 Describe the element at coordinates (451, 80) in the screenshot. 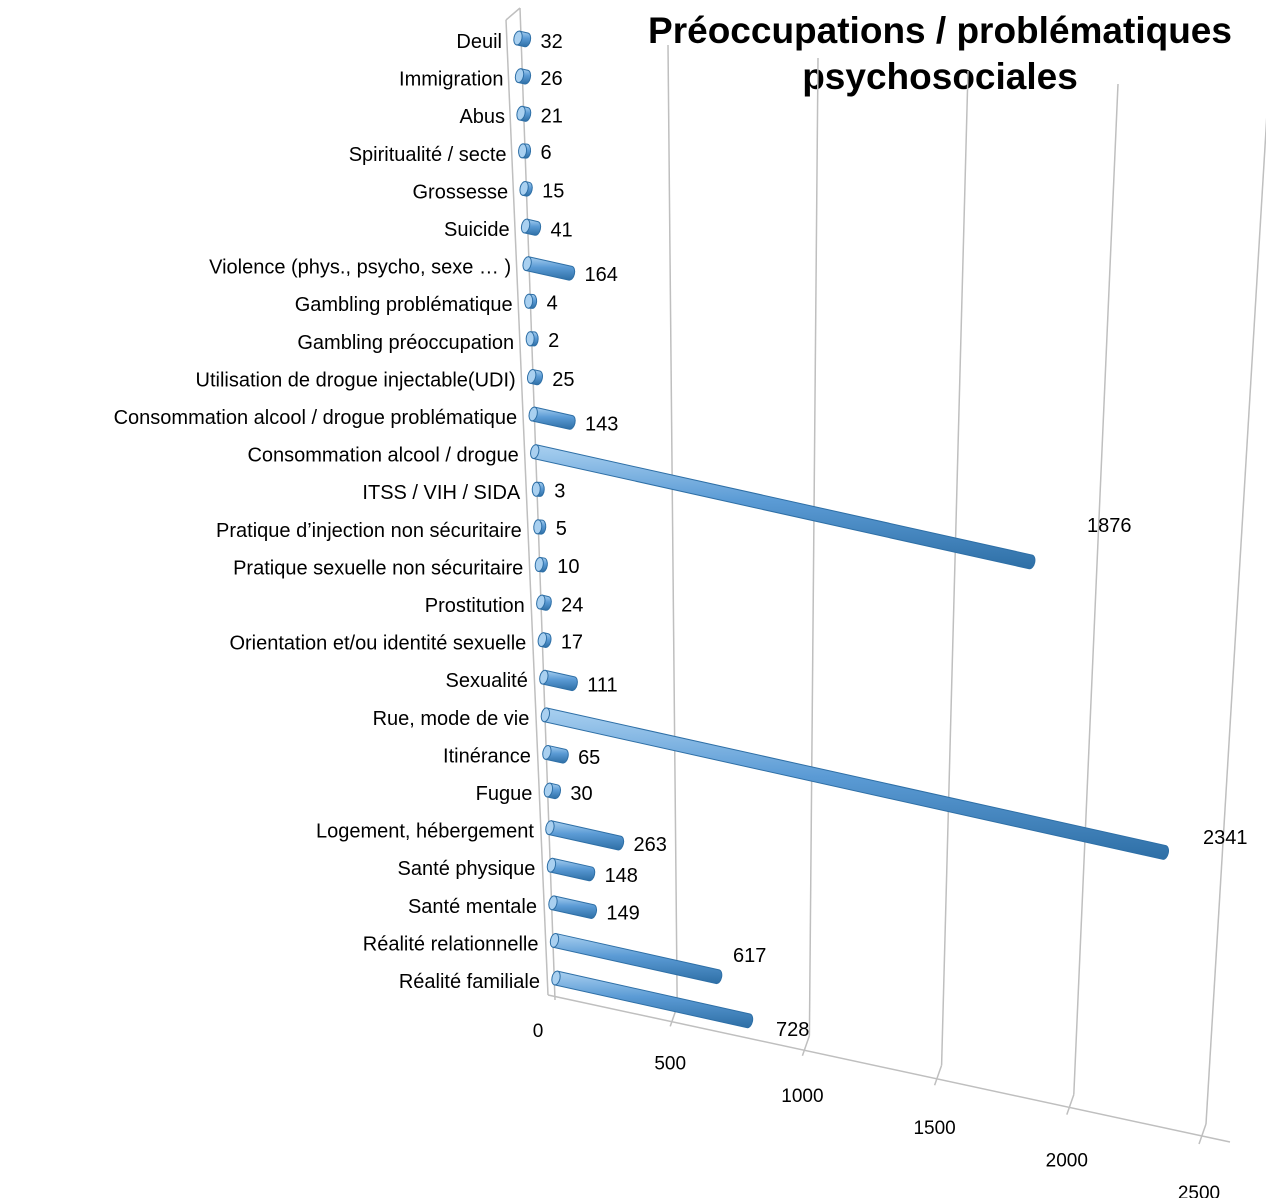

I see `category-label-1: Immigration` at that location.